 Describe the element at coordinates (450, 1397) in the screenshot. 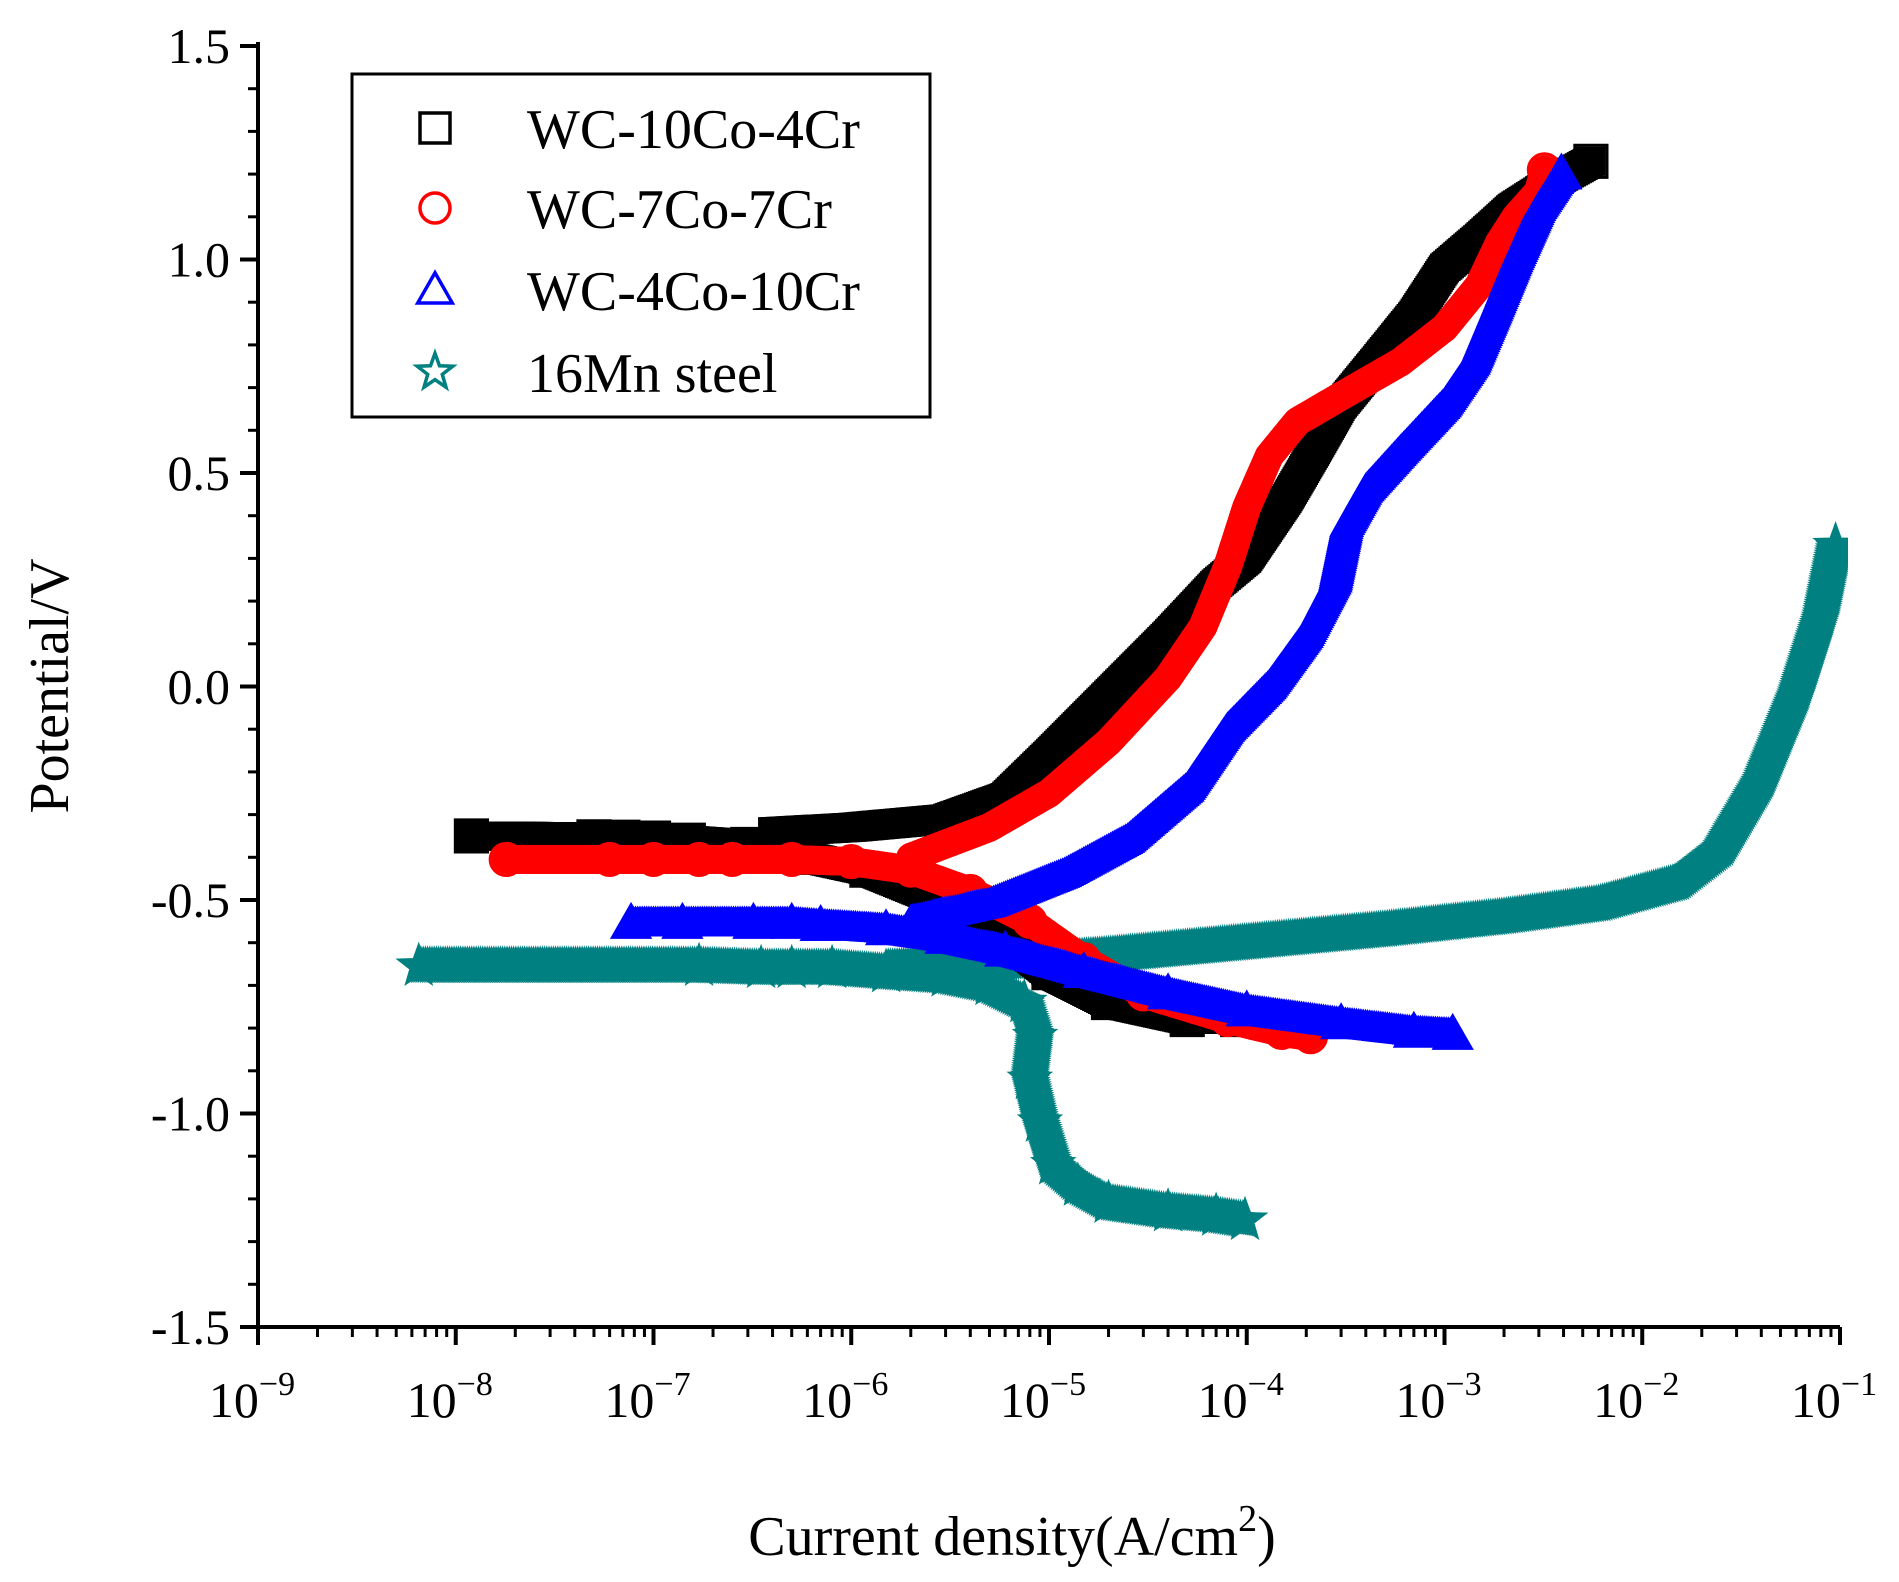

I see `x-tick-label: 10⁻⁸` at that location.